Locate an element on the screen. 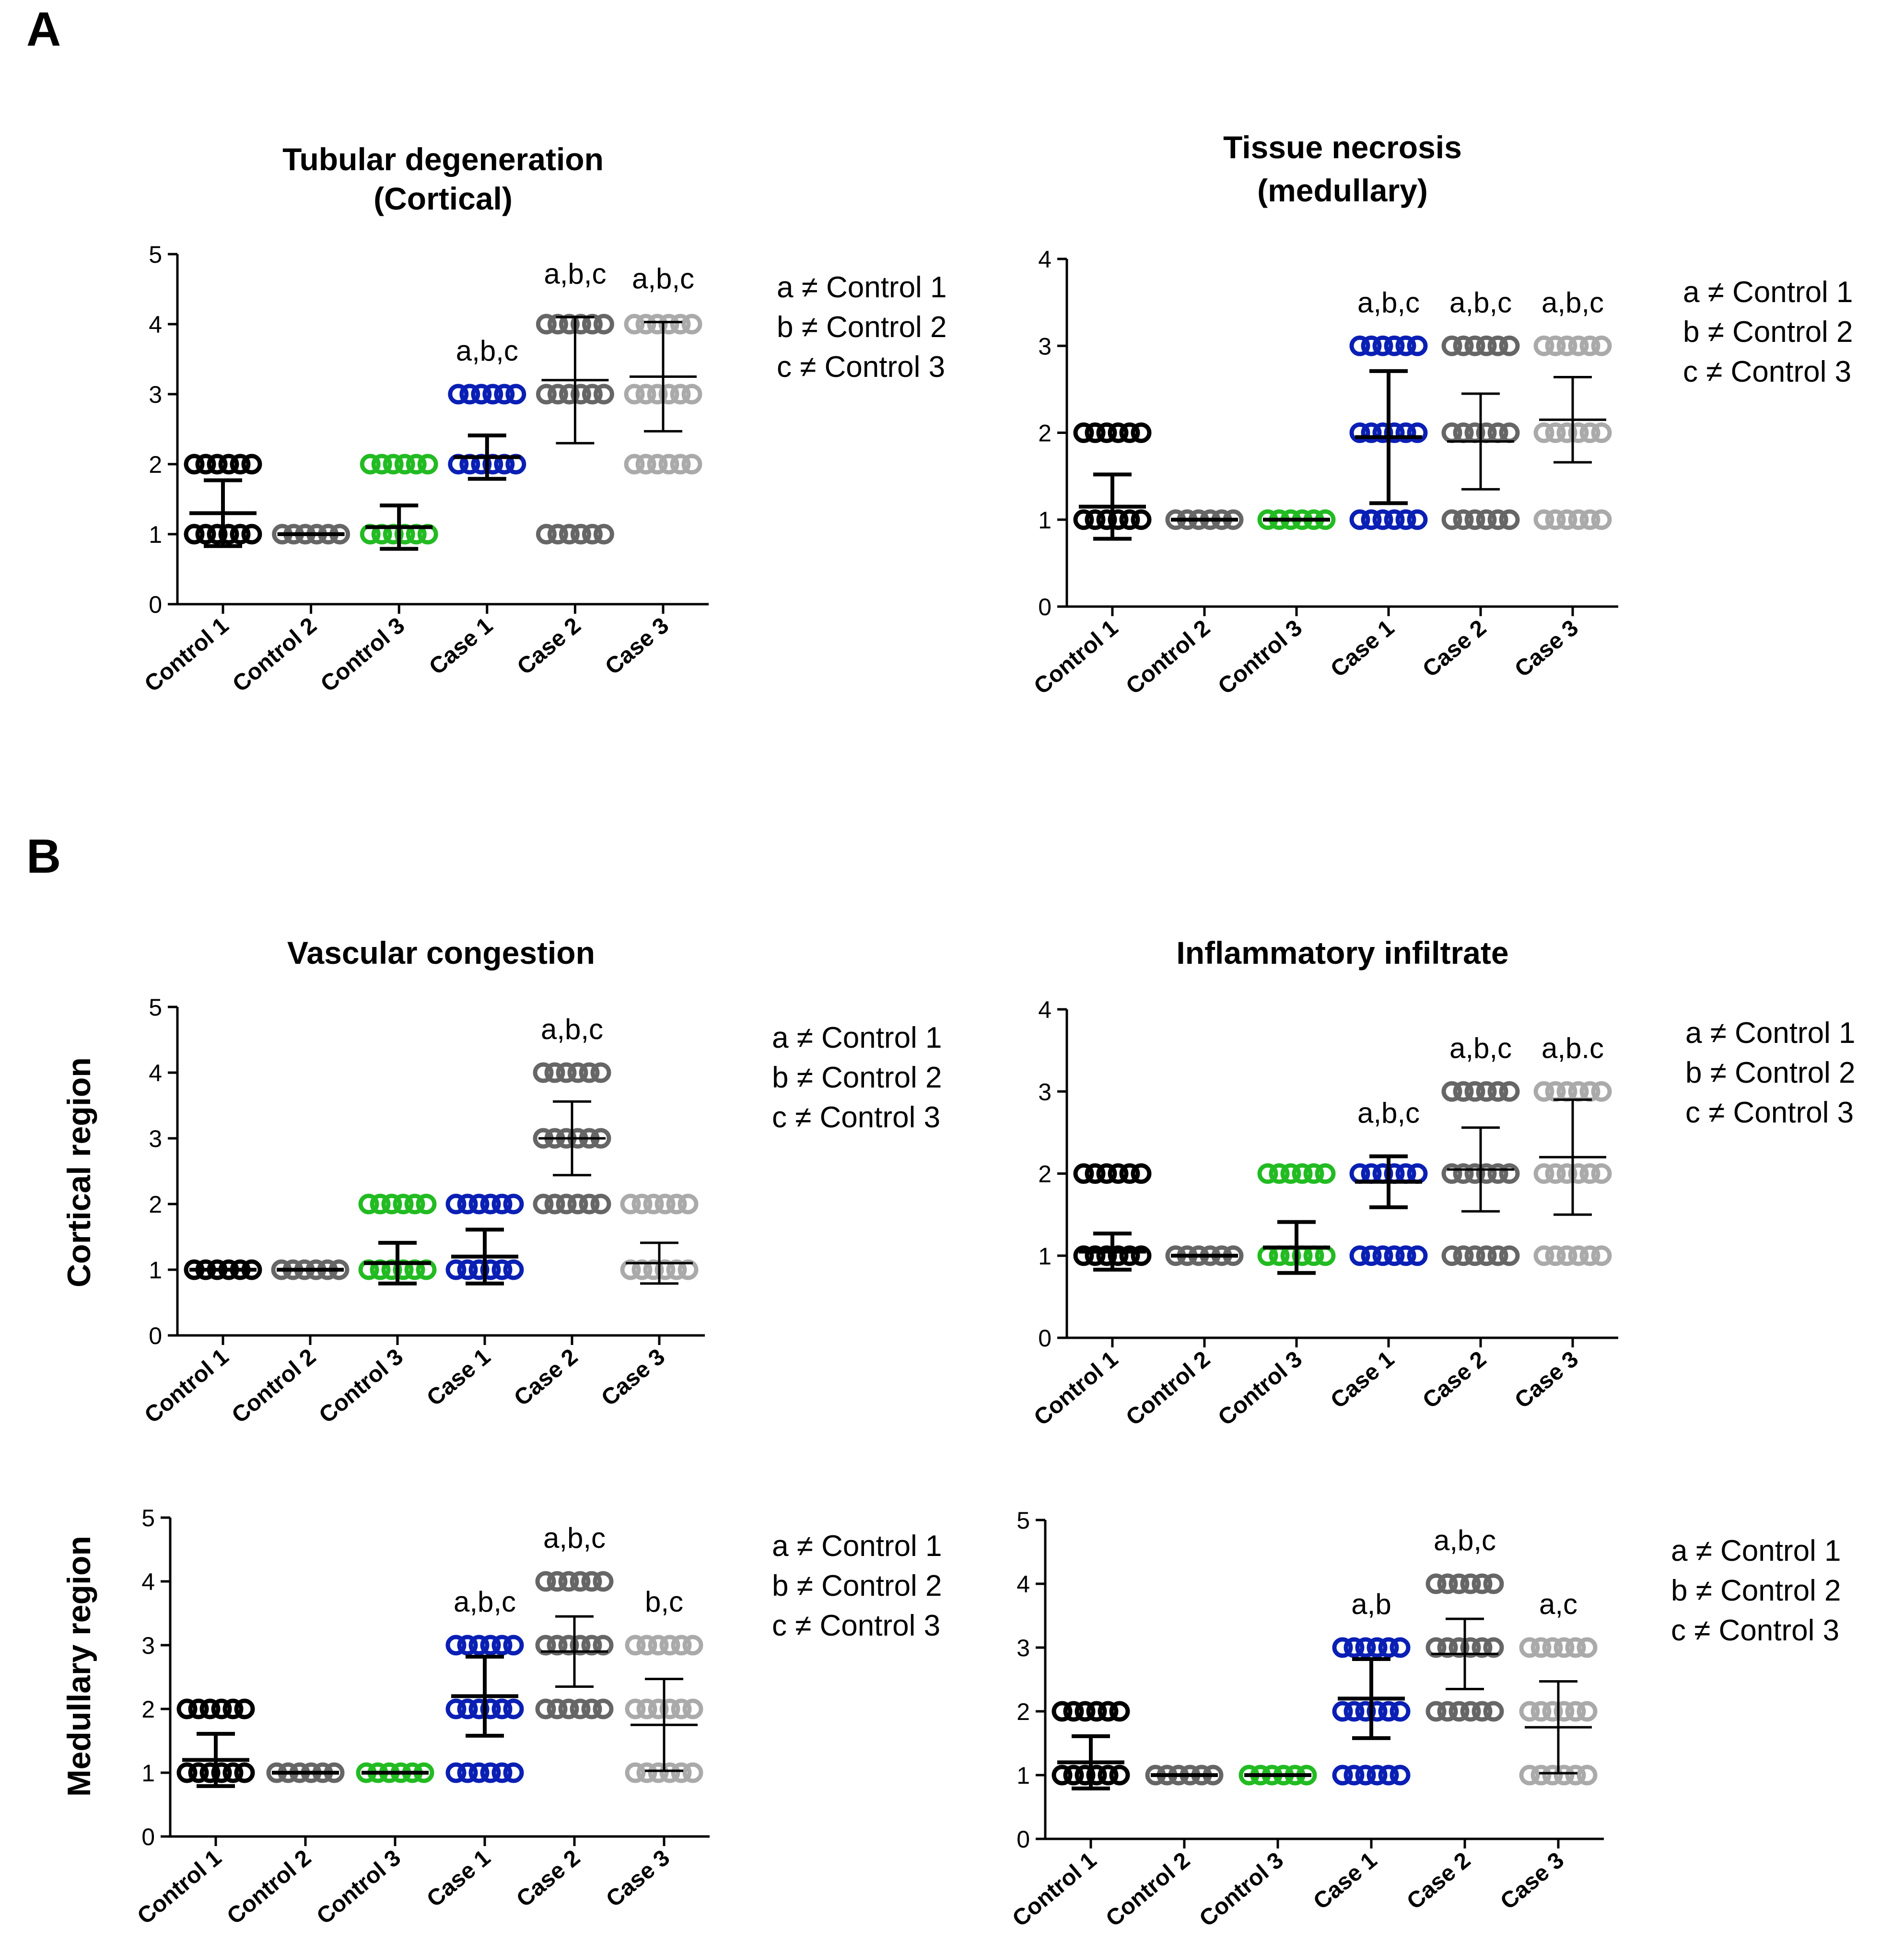 Image resolution: width=1904 pixels, height=1953 pixels. legend-line: c ≠ Control 3 is located at coordinates (1755, 1630).